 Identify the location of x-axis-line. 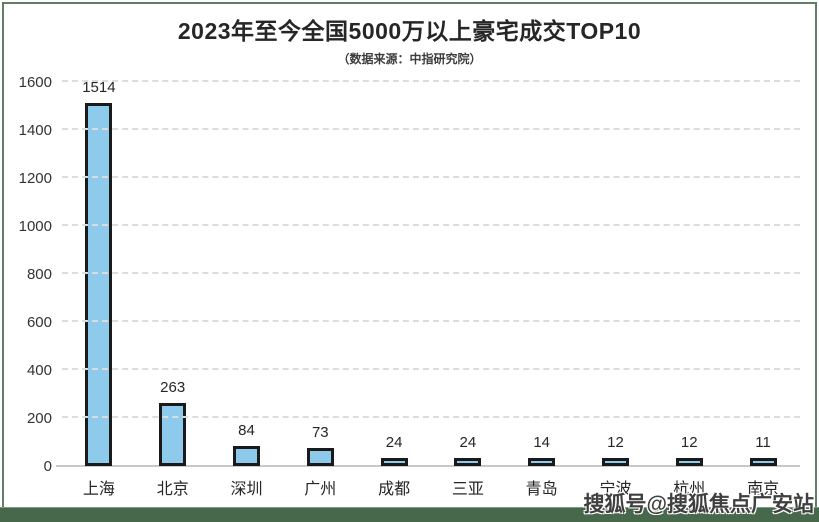
(428, 466).